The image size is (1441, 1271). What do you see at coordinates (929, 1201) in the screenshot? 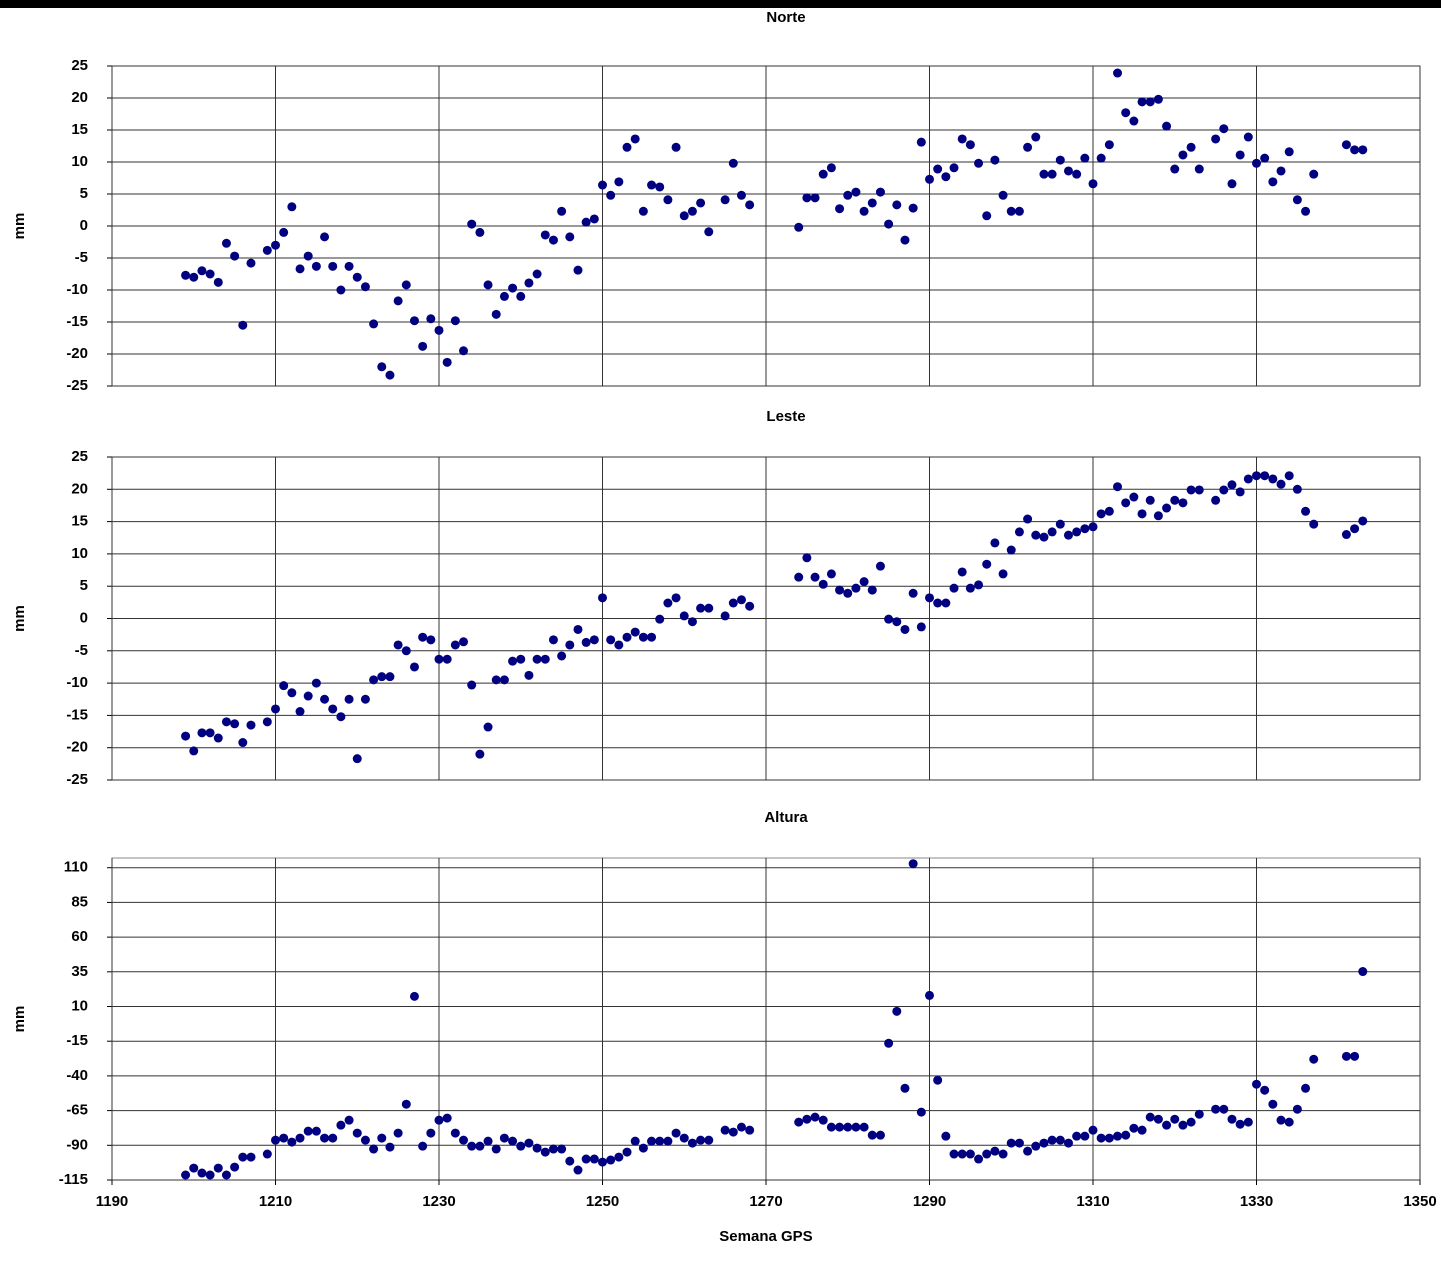
I see `x-tick-label: 1290` at bounding box center [929, 1201].